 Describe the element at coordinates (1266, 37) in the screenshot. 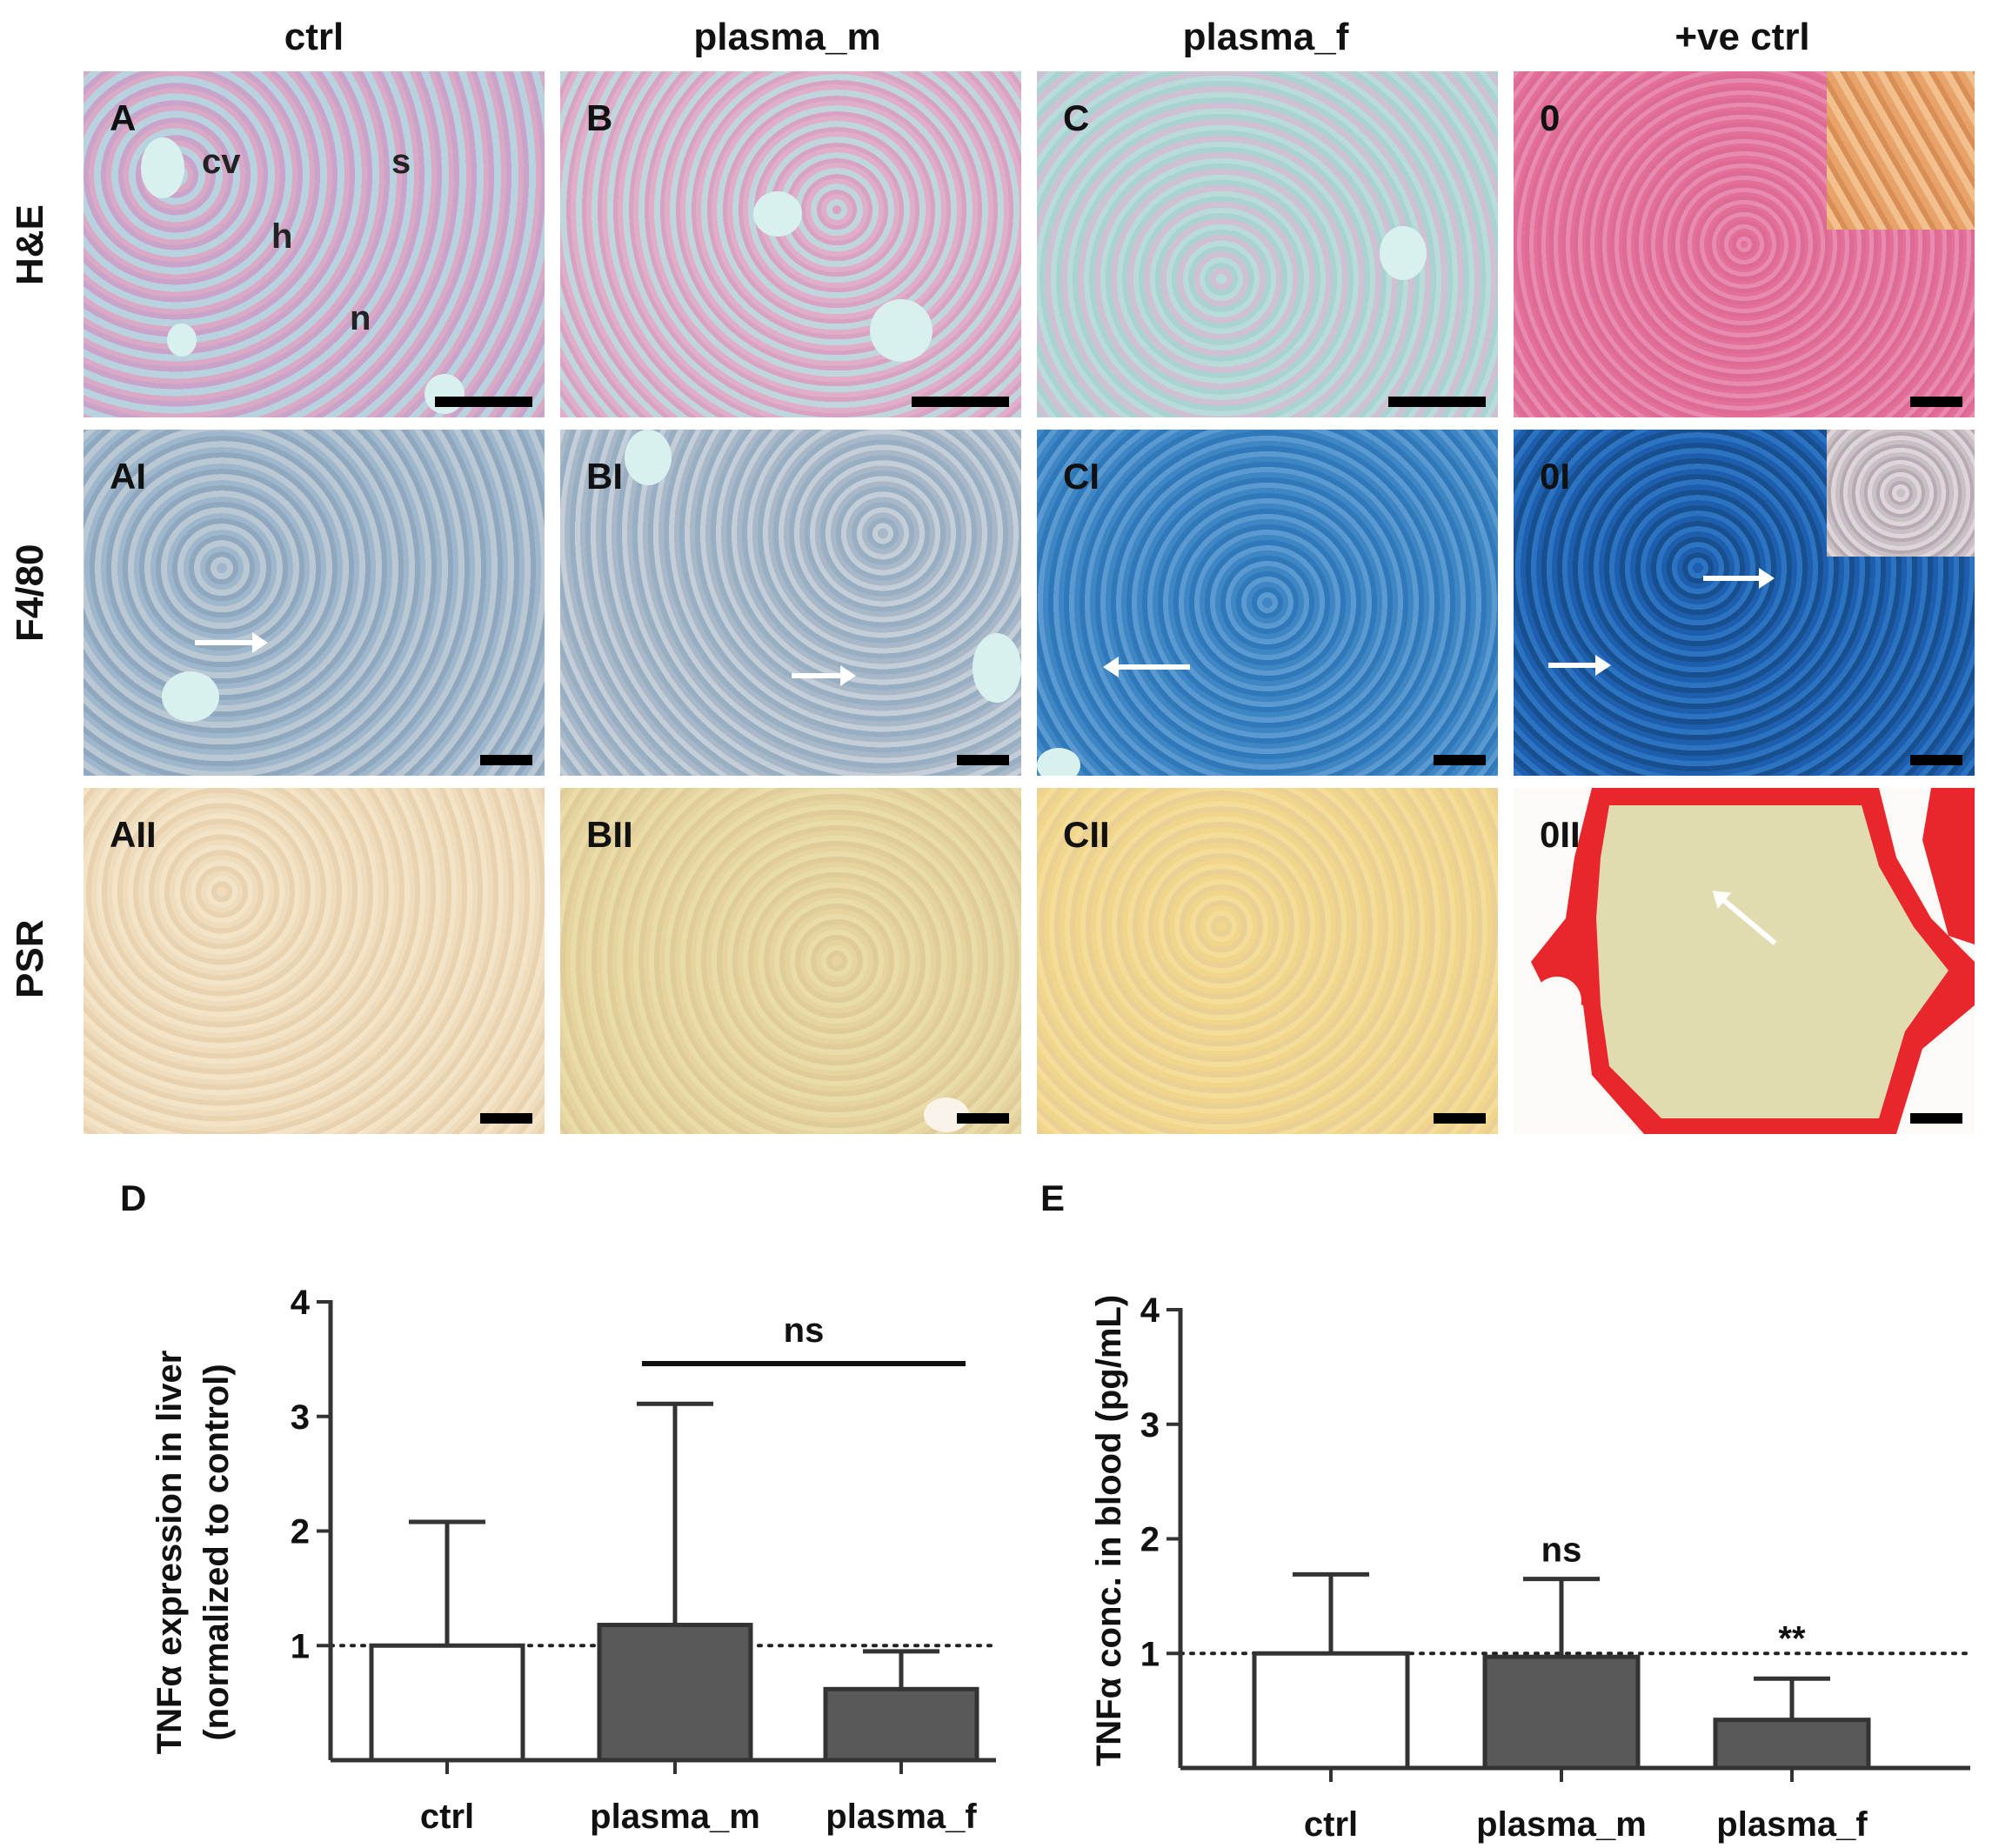

I see `column-header-plasma-f: plasma_f` at that location.